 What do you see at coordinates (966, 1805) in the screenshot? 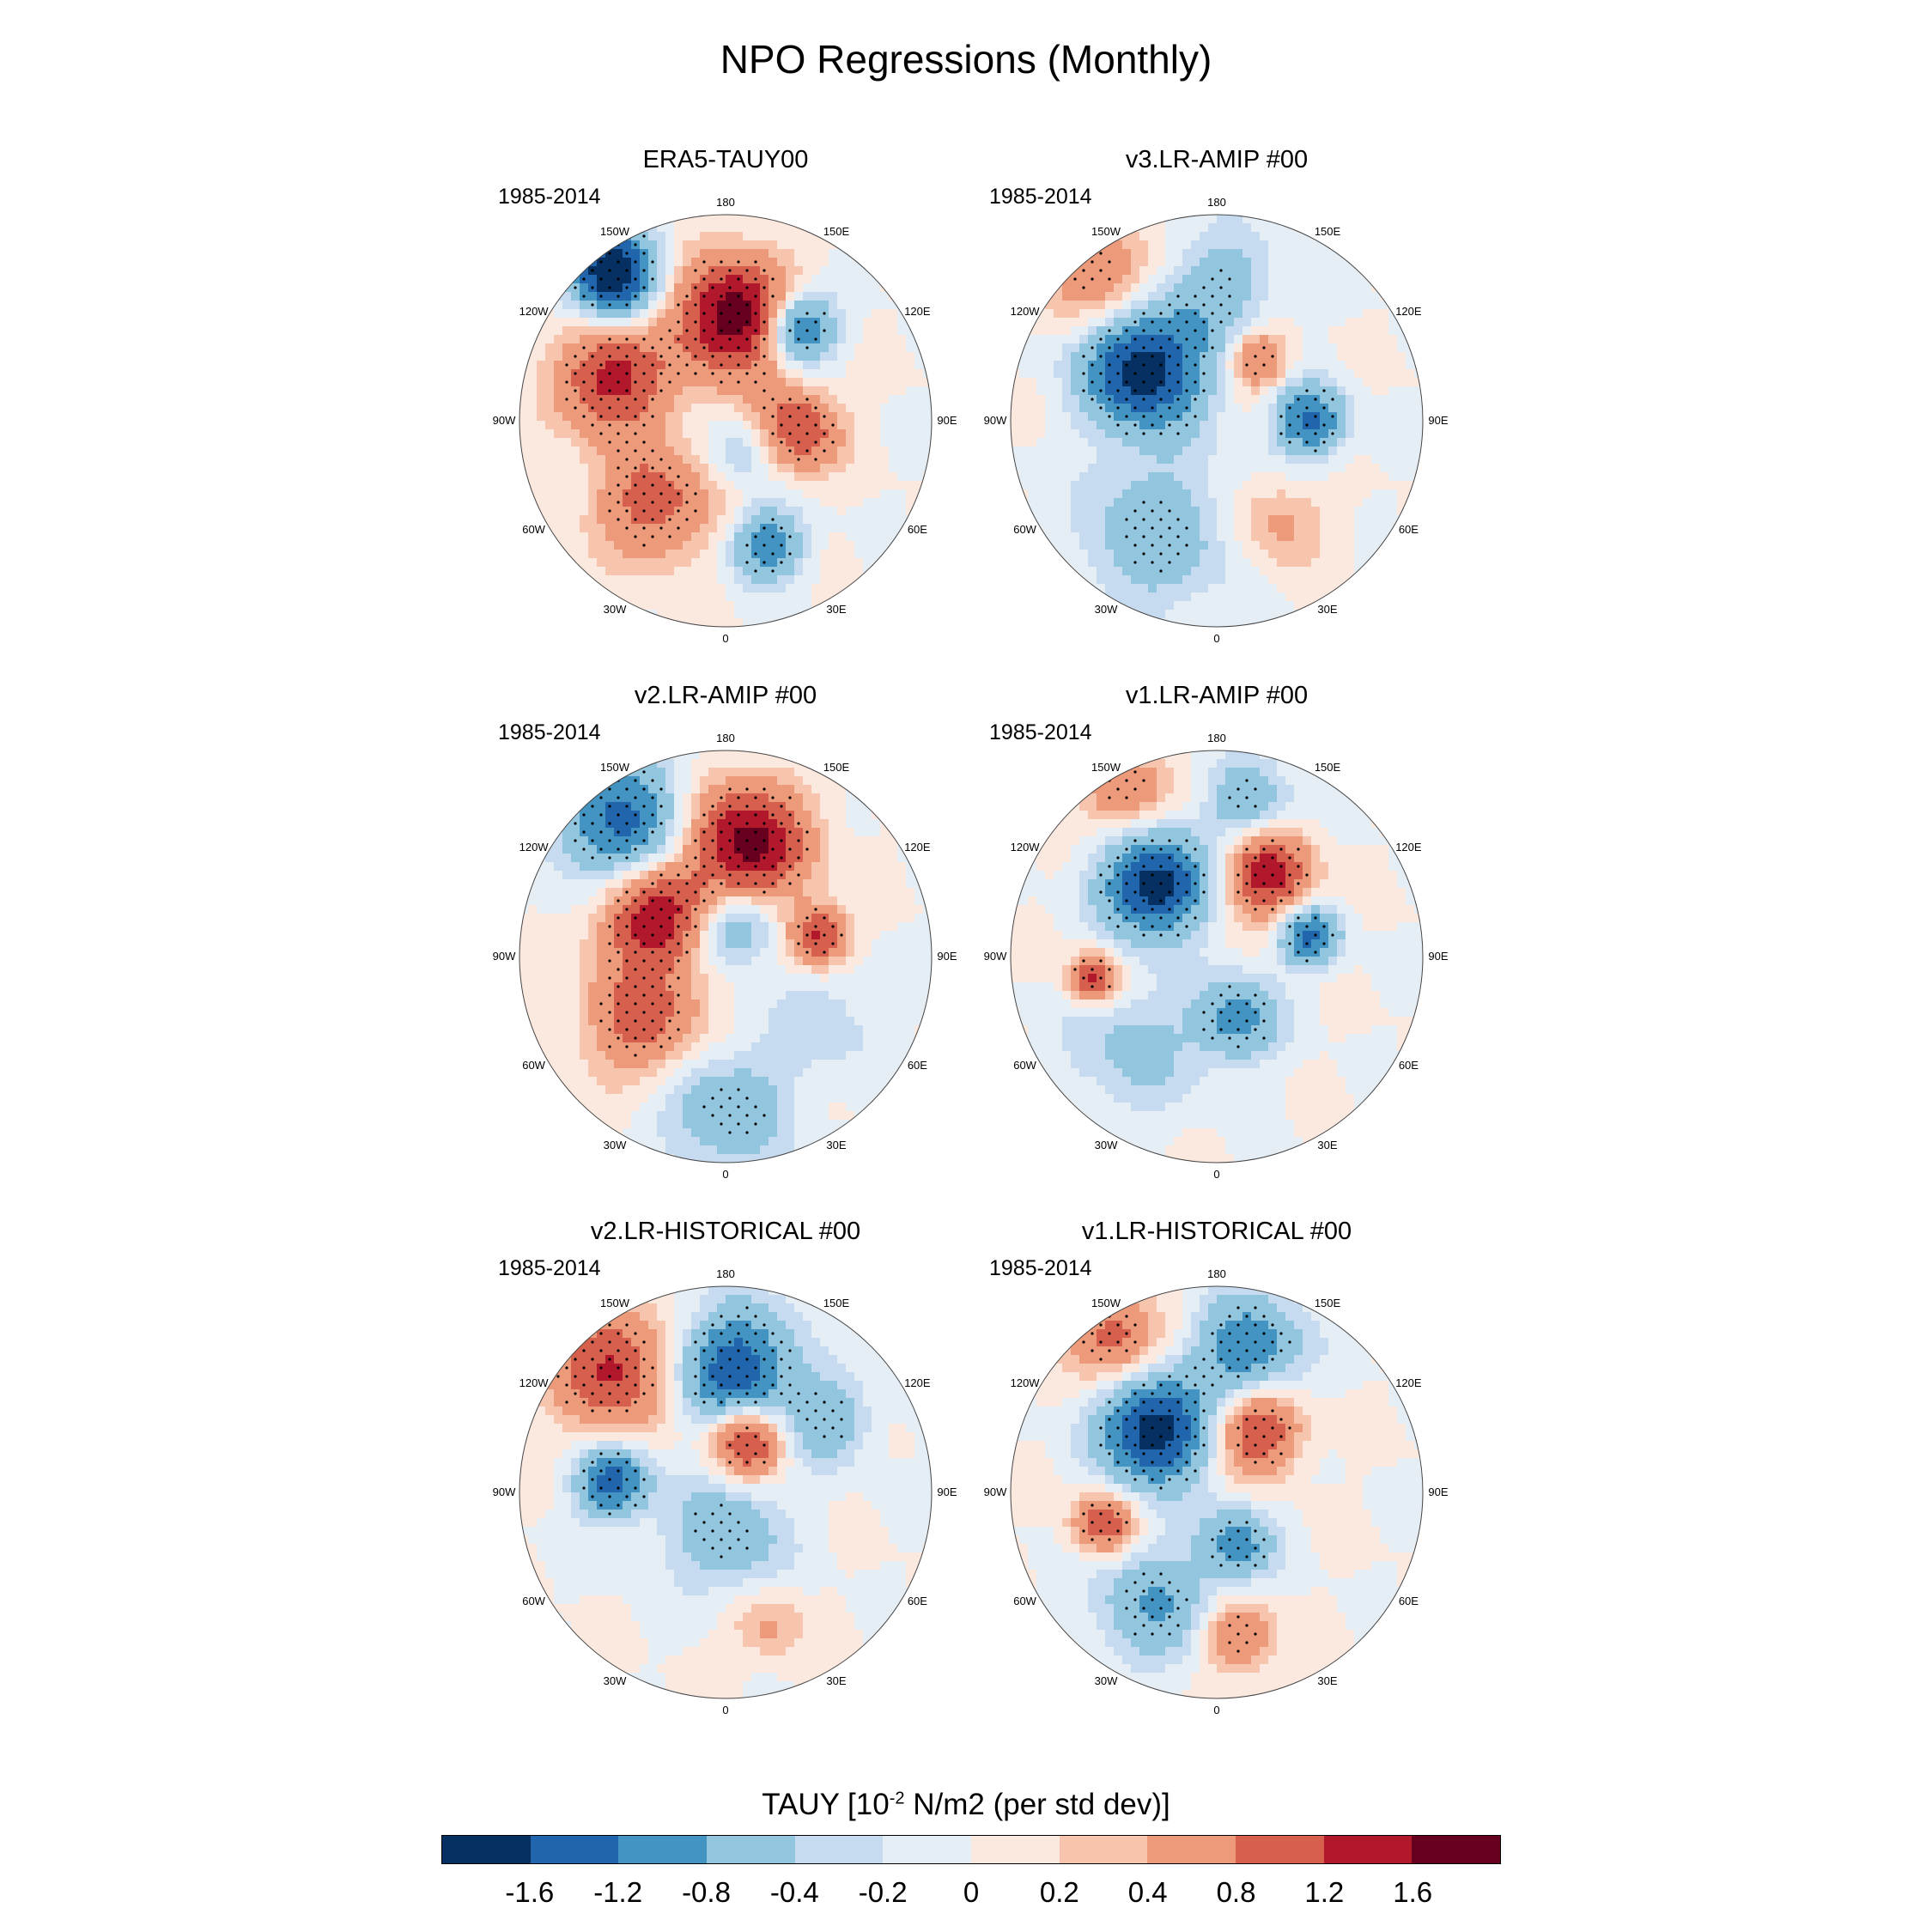
I see `colorbar-title: TAUY [10-2 N/m2 (per std dev)]` at bounding box center [966, 1805].